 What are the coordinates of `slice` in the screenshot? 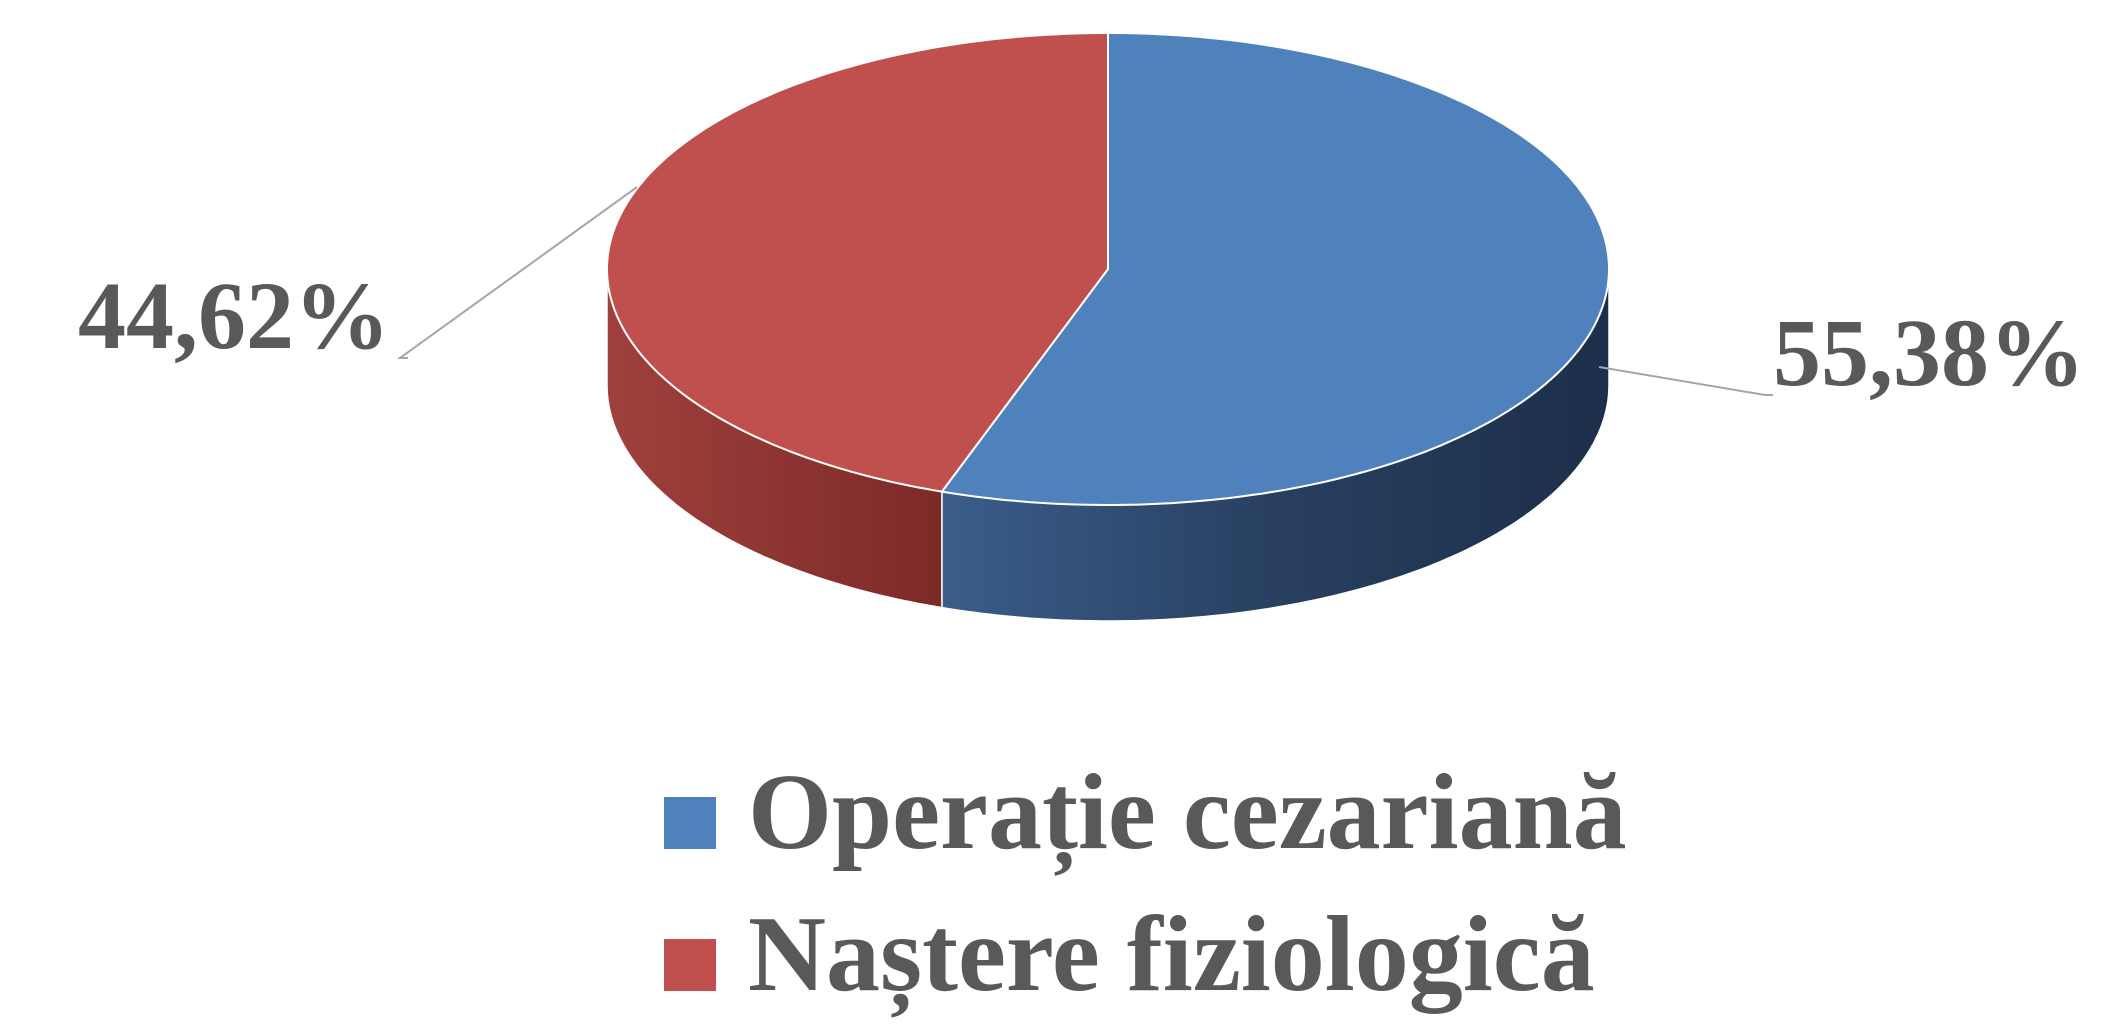 It's located at (857, 262).